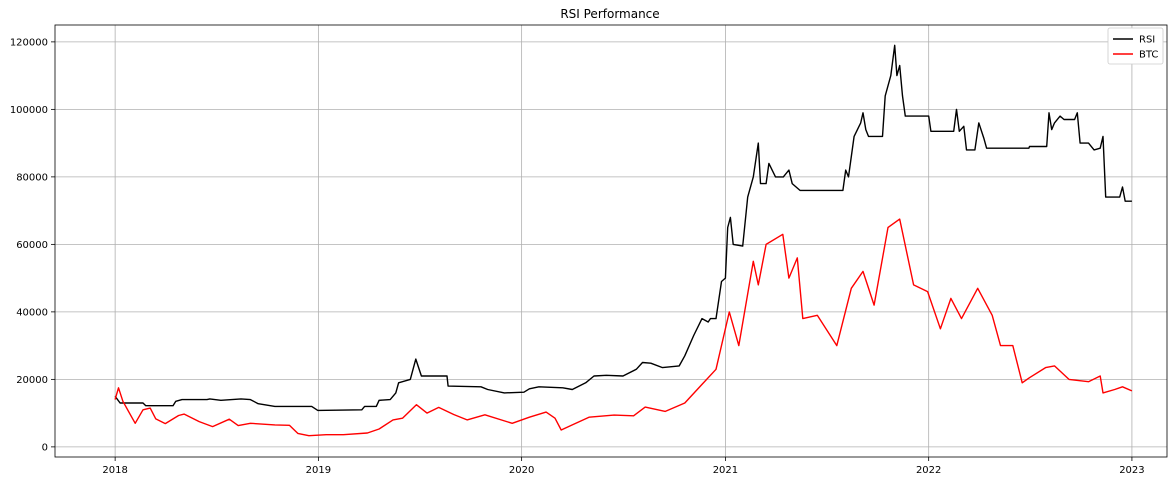  I want to click on x-tick-label: 2023, so click(1131, 470).